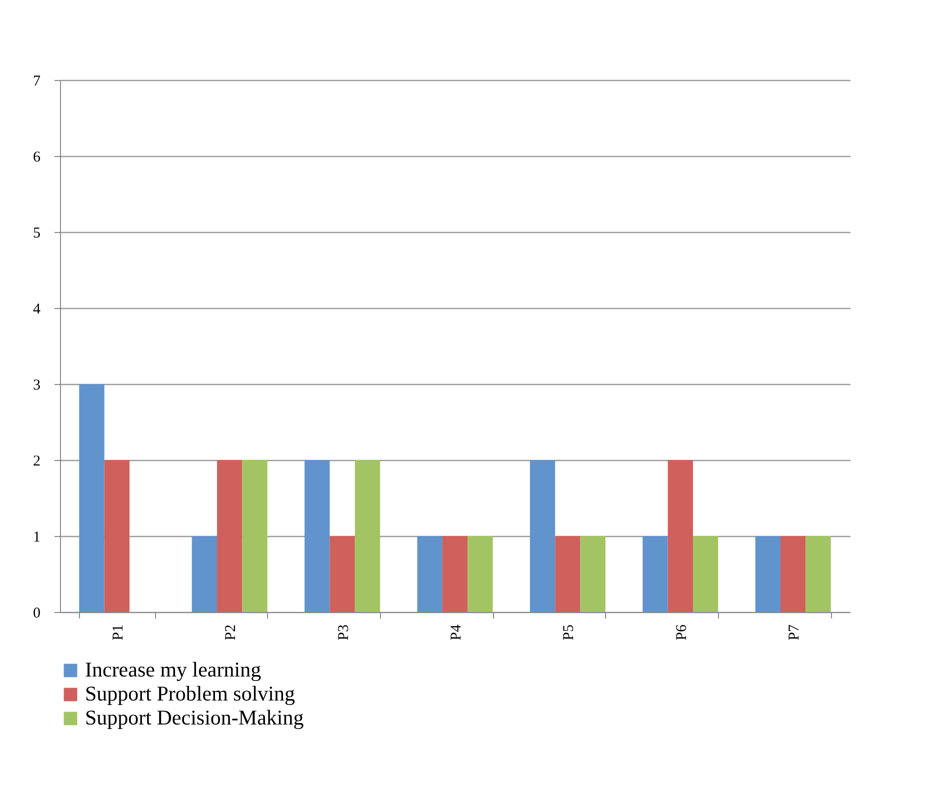 This screenshot has height=790, width=949. What do you see at coordinates (190, 694) in the screenshot?
I see `legend-label: Support Problem solving` at bounding box center [190, 694].